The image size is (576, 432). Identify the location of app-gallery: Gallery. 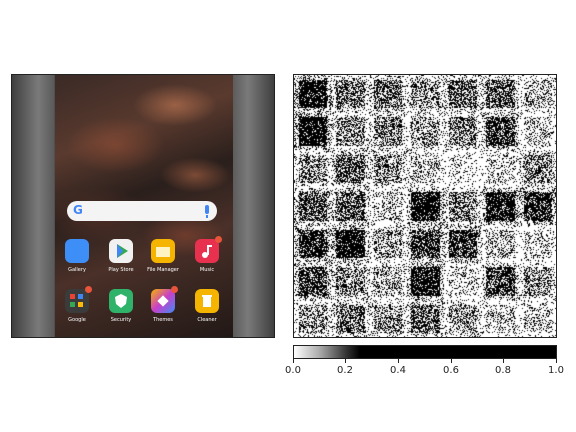
(77, 256).